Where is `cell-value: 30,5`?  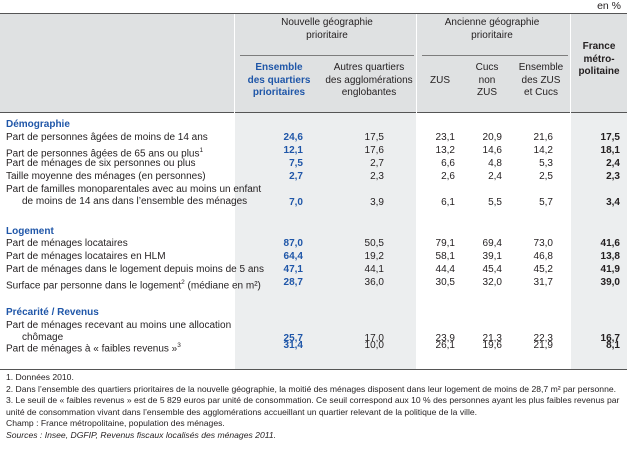 cell-value: 30,5 is located at coordinates (445, 282).